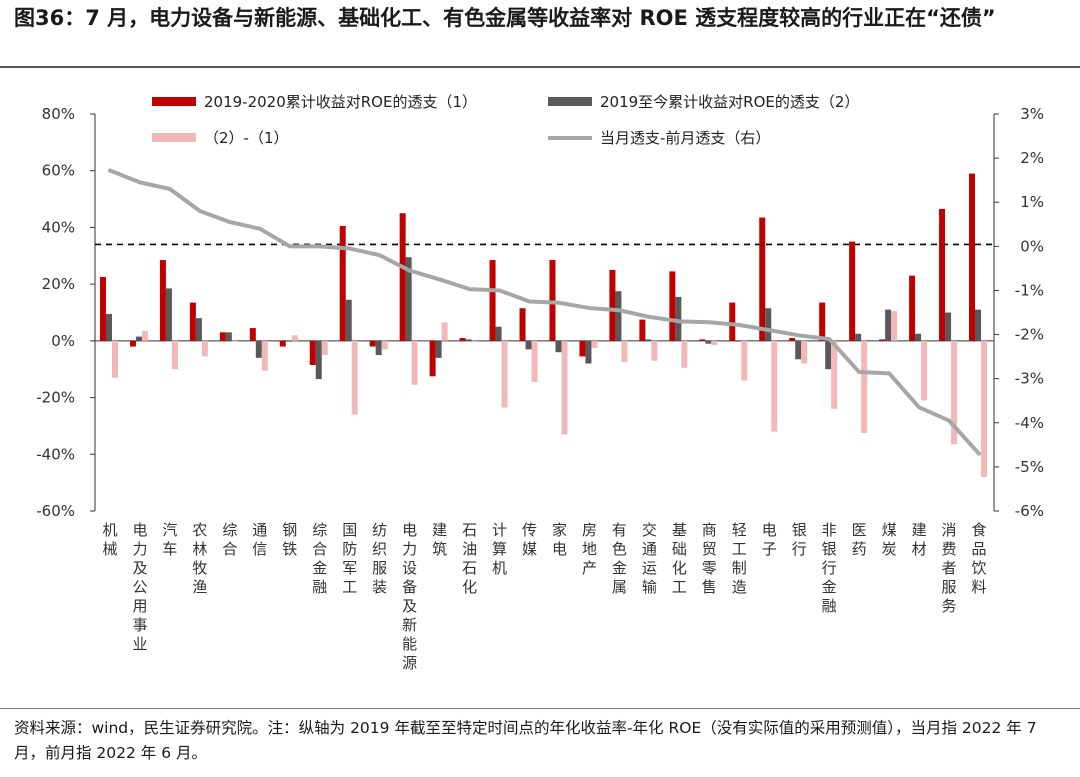 The image size is (1080, 777). What do you see at coordinates (979, 549) in the screenshot?
I see `category-label-char: 品` at bounding box center [979, 549].